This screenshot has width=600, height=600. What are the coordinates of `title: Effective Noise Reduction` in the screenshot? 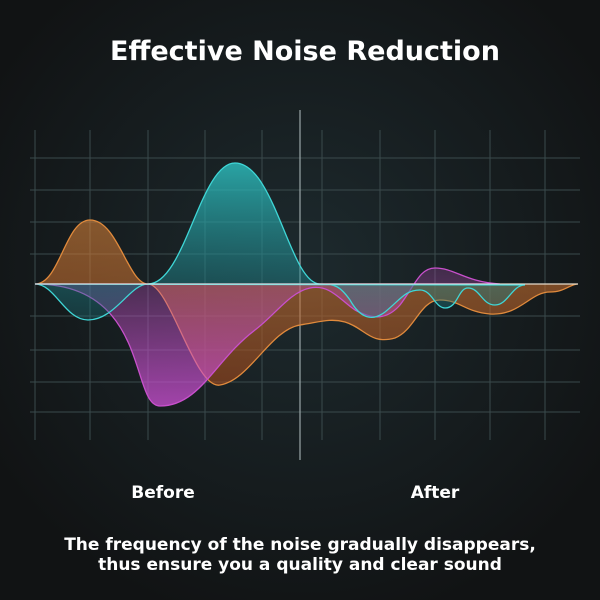 It's located at (305, 51).